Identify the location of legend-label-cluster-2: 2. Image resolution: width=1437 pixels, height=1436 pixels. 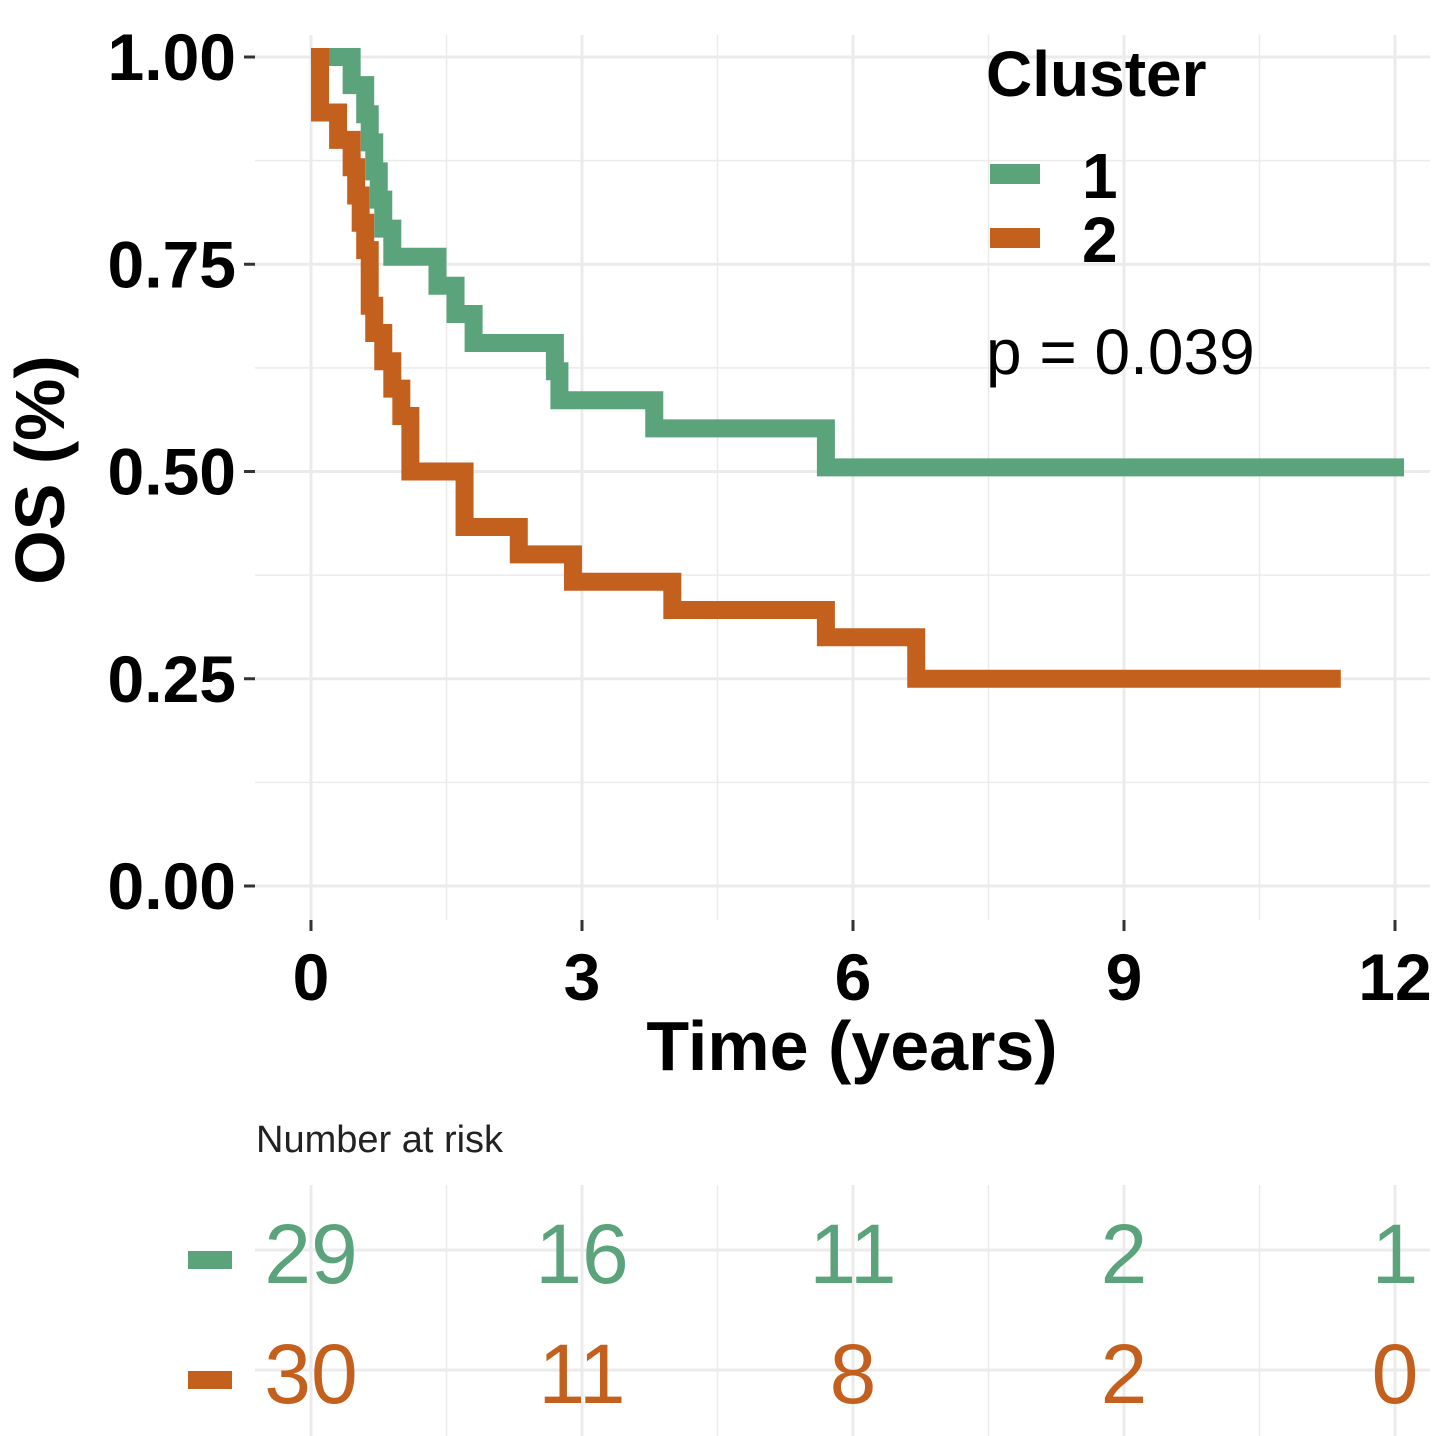
(1100, 240).